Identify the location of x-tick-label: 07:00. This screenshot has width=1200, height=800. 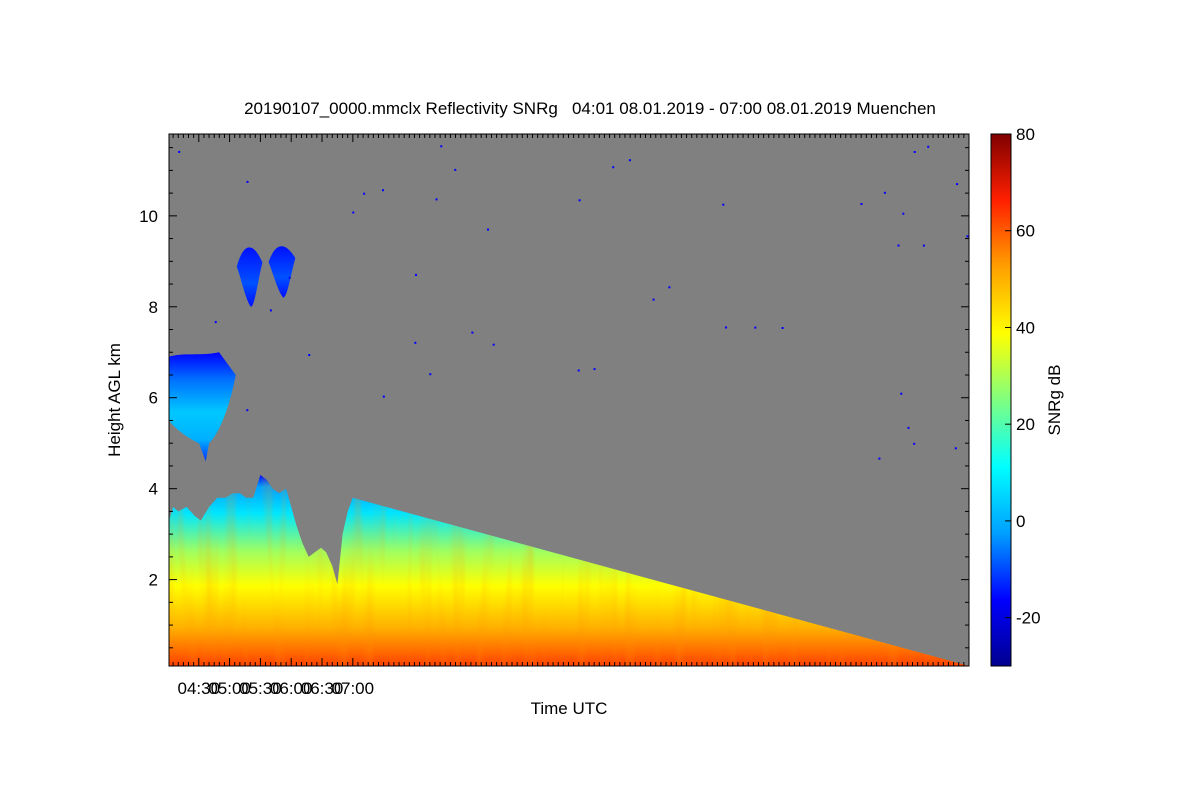
(353, 688).